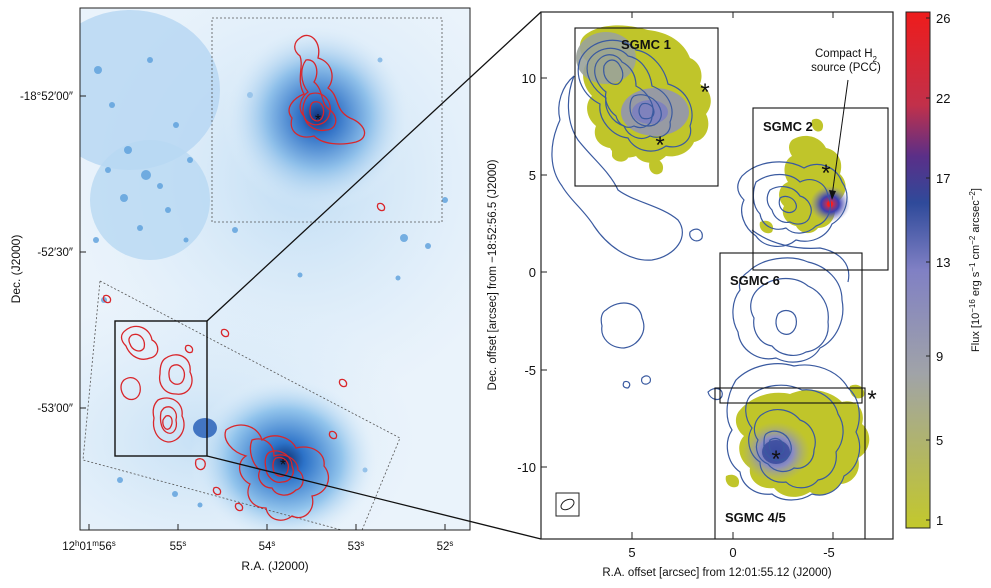 The width and height of the screenshot is (991, 588). What do you see at coordinates (530, 370) in the screenshot?
I see `y-tick-label: -5` at bounding box center [530, 370].